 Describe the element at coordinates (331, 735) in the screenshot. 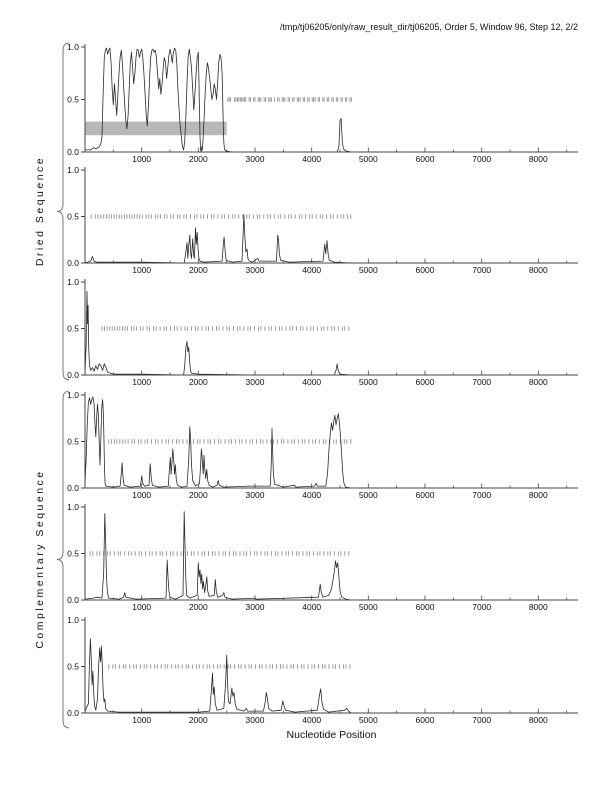

I see `x-axis-title: Nucleotide Position` at that location.